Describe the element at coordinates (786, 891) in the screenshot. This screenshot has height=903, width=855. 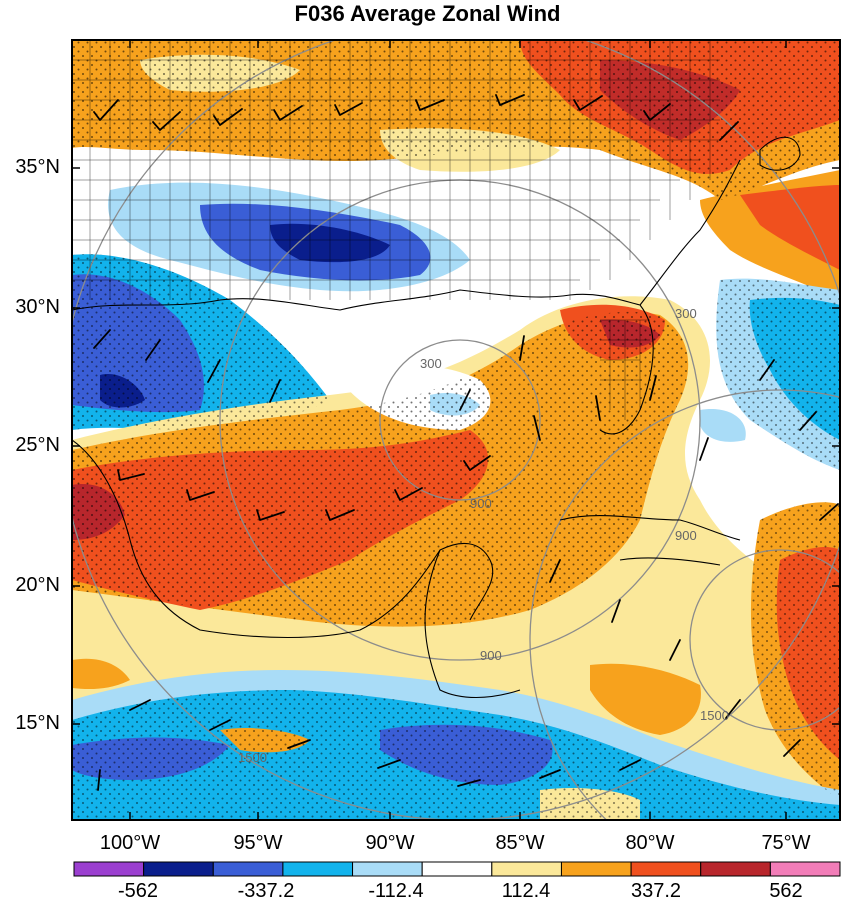
I see `colorbar-label: 562` at that location.